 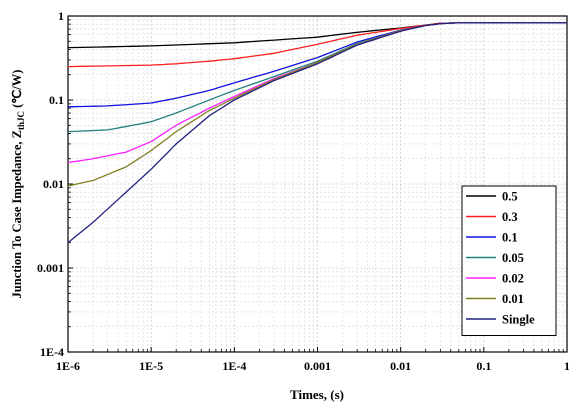 What do you see at coordinates (518, 320) in the screenshot?
I see `legend-label: Single` at bounding box center [518, 320].